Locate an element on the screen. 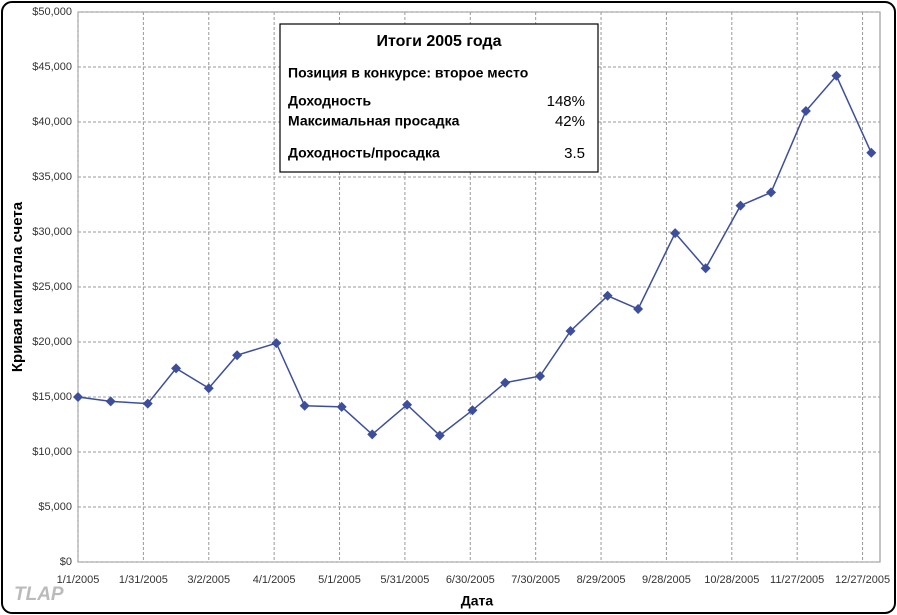 Image resolution: width=897 pixels, height=615 pixels. y-tick-label: $40,000 is located at coordinates (52, 122).